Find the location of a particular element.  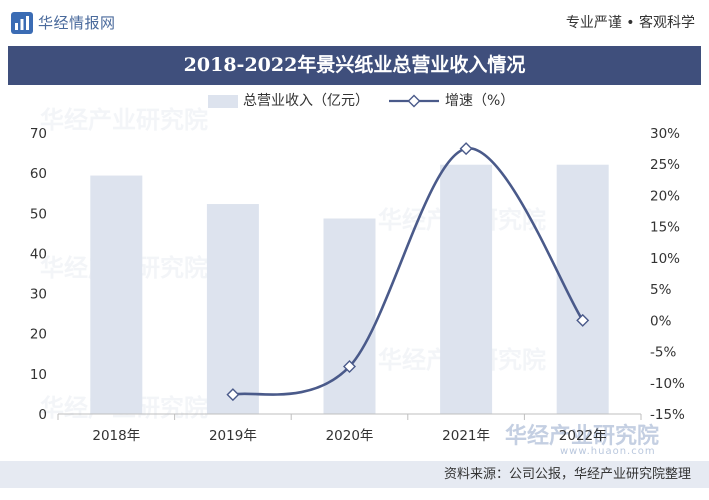

header: 华经情报网 专业严谨 • 客观科学 is located at coordinates (354, 22).